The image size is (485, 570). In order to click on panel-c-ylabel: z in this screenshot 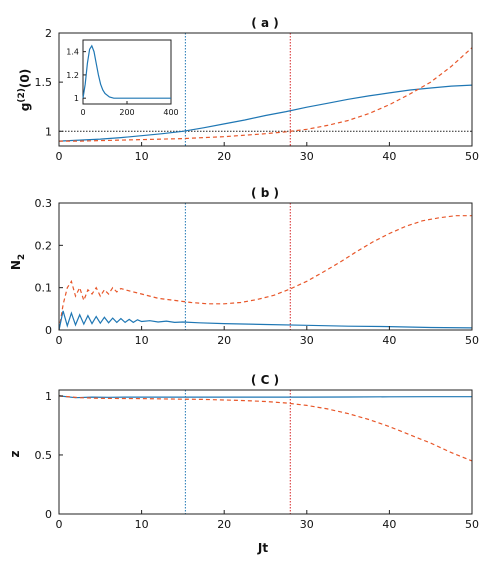, I will do `click(15, 453)`.